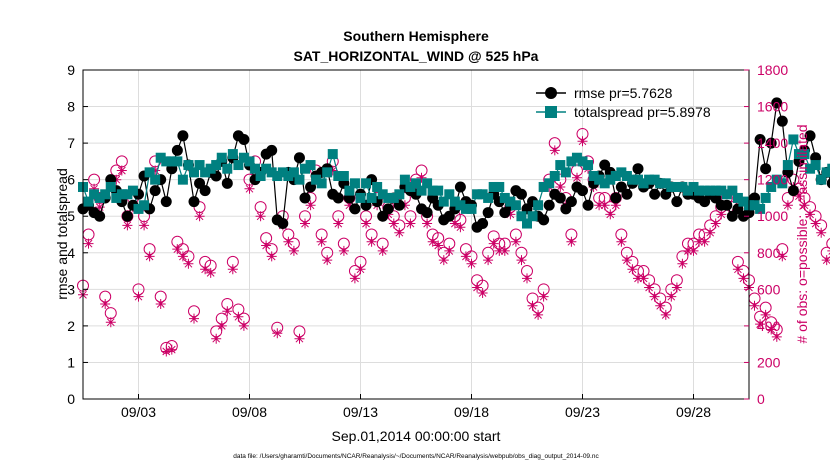 The image size is (830, 475). Describe the element at coordinates (71, 399) in the screenshot. I see `y-left-tick-label: 0` at that location.